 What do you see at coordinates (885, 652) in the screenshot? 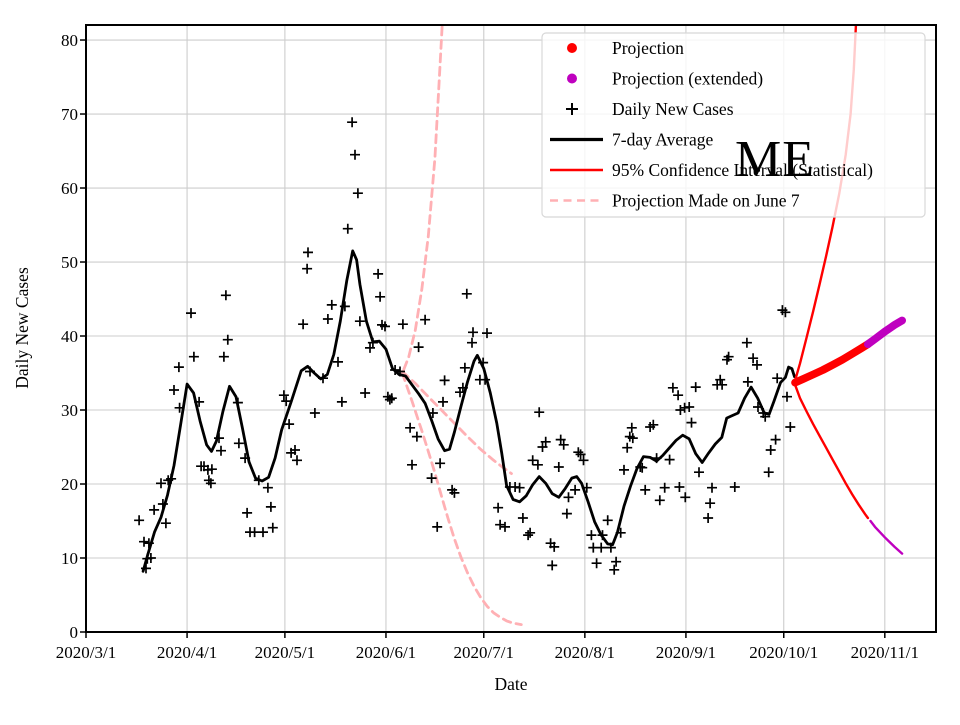
I see `x-tick-label: 2020/11/1` at bounding box center [885, 652].